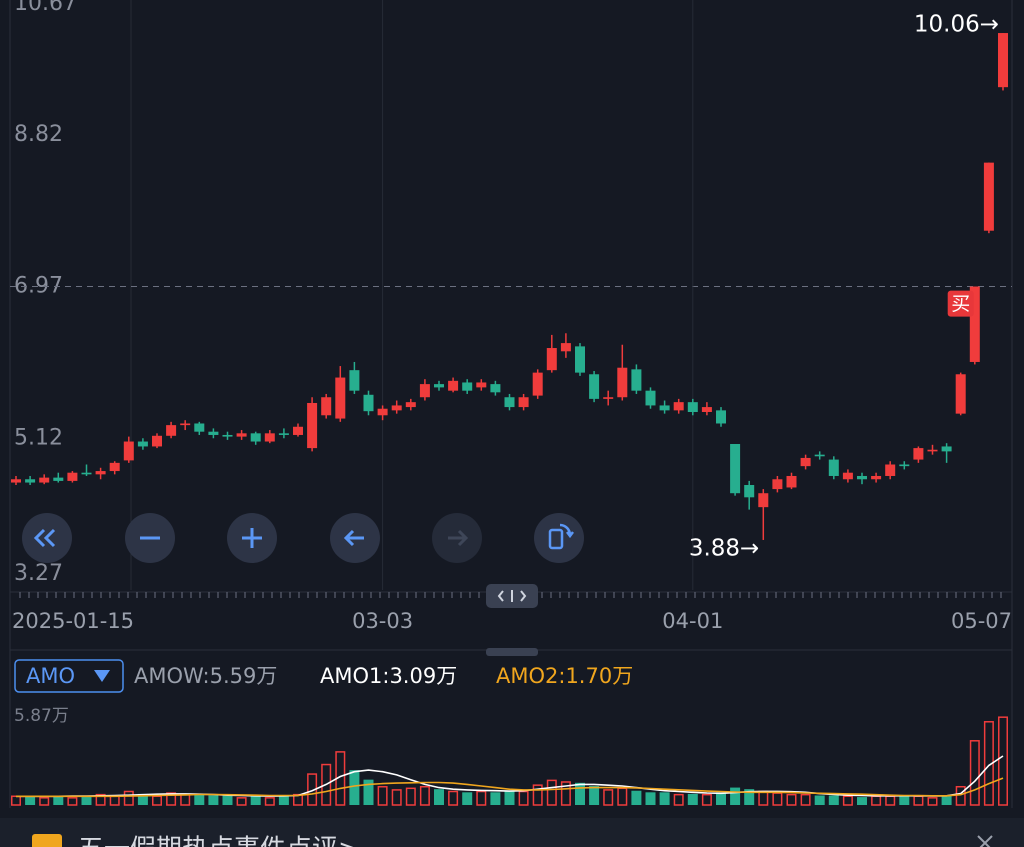 Image resolution: width=1024 pixels, height=847 pixels. Describe the element at coordinates (512, 652) in the screenshot. I see `panel-resize-handle` at that location.